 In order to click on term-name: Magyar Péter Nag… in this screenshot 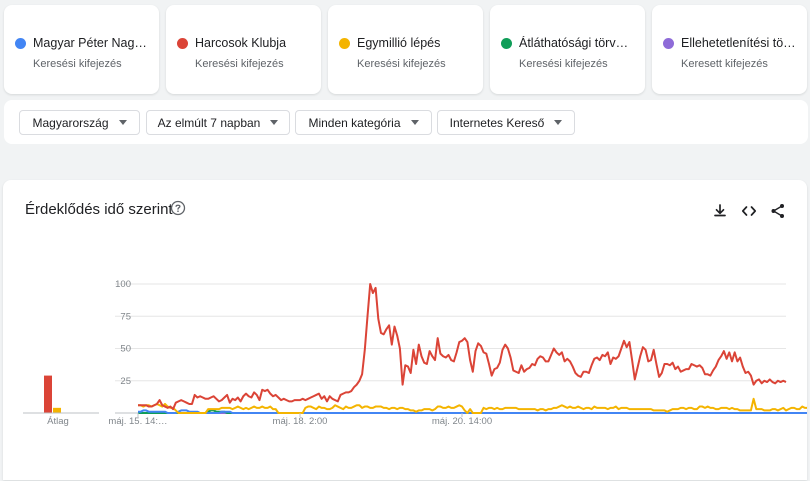, I will do `click(90, 43)`.